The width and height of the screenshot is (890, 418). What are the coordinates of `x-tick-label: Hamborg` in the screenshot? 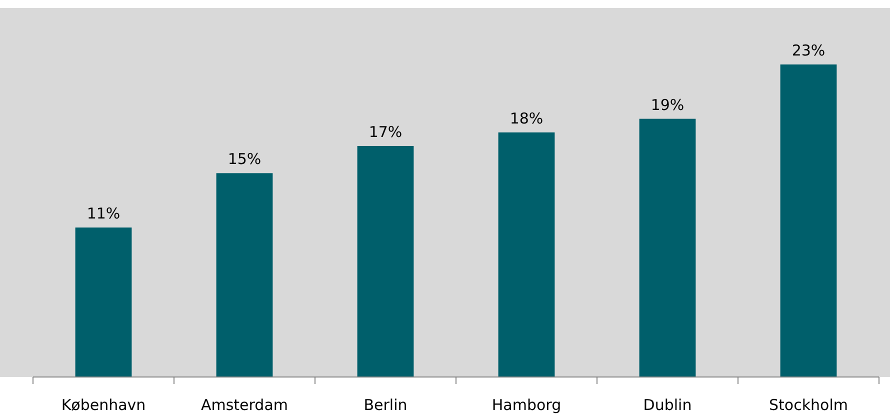 It's located at (527, 405).